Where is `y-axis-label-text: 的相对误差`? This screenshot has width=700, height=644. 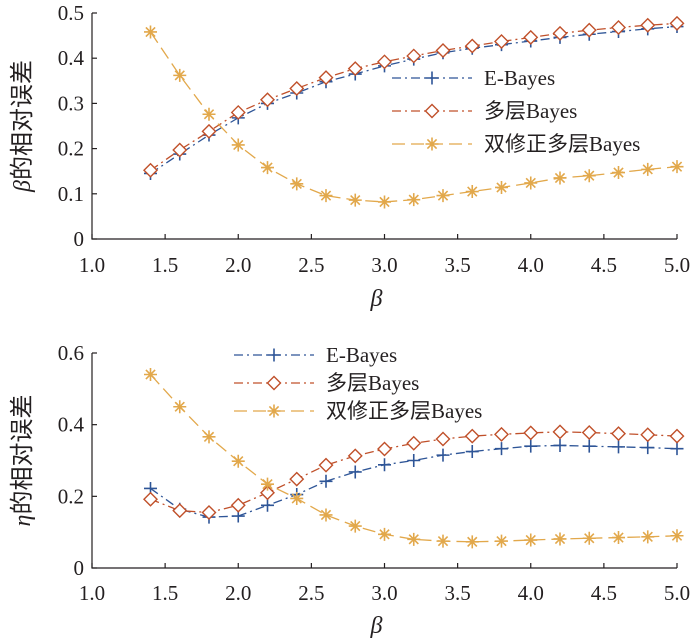
y-axis-label-text: 的相对误差 is located at coordinates (22, 120).